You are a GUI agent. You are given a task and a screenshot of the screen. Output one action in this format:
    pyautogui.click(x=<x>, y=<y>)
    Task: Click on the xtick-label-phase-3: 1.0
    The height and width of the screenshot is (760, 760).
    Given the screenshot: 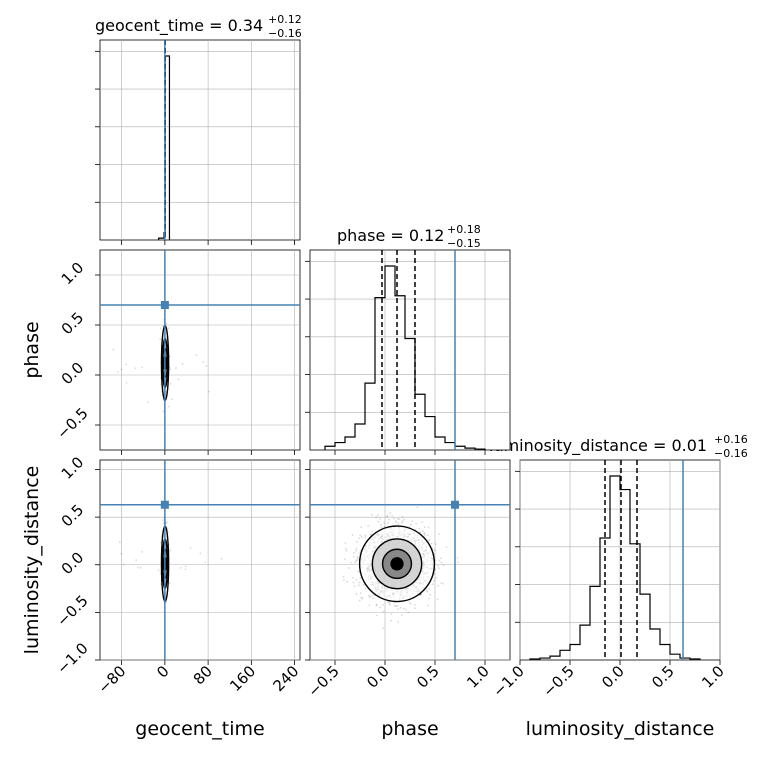 What is the action you would take?
    pyautogui.click(x=478, y=677)
    